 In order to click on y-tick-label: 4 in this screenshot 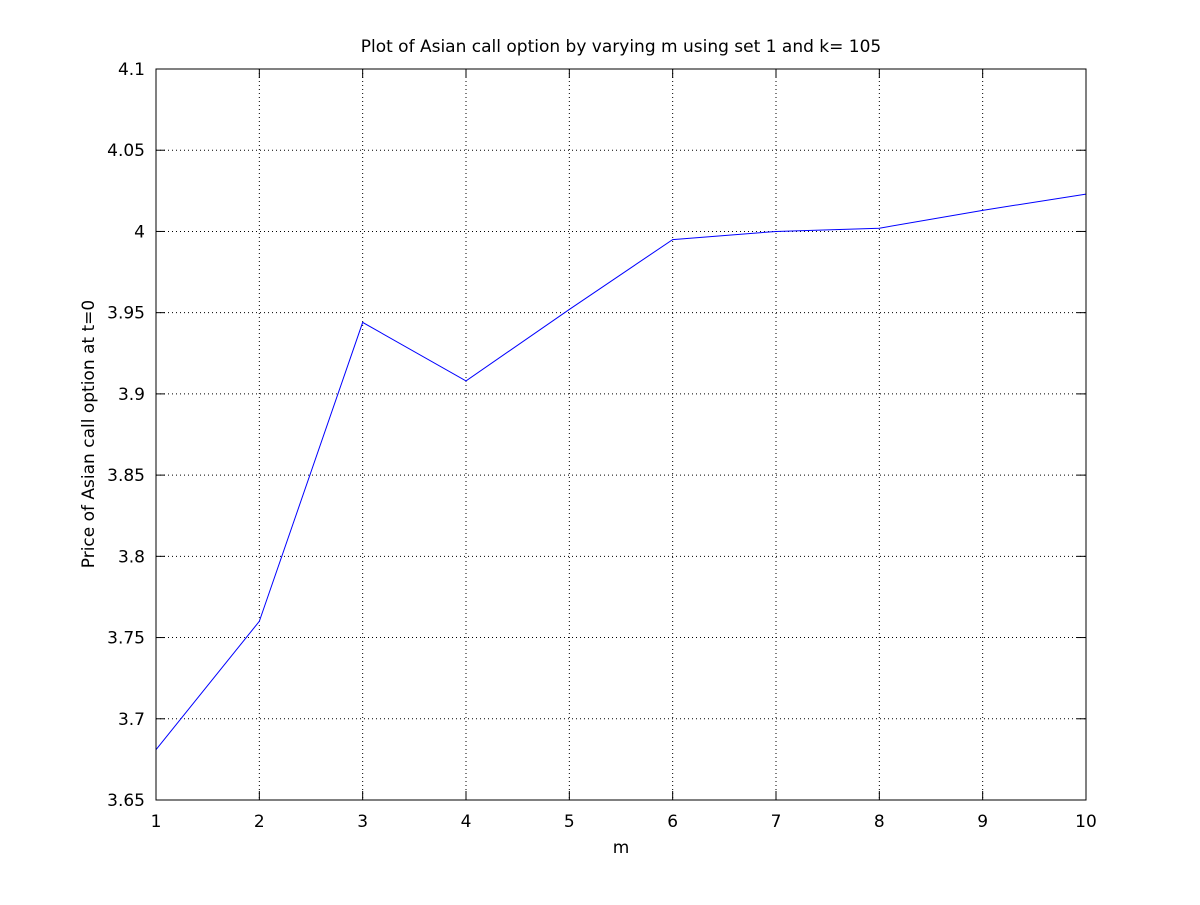, I will do `click(139, 232)`.